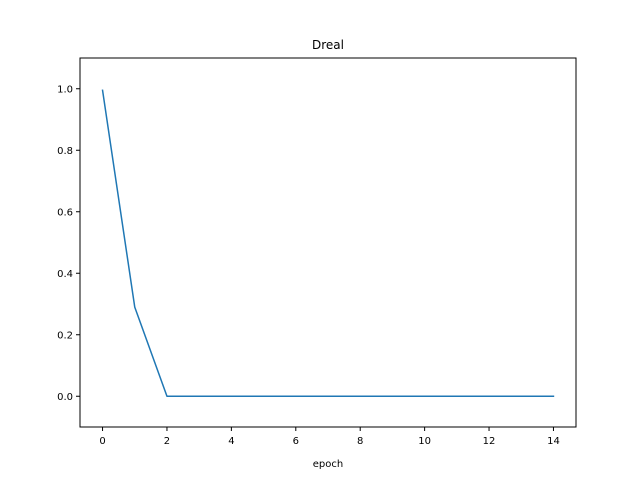  What do you see at coordinates (231, 441) in the screenshot?
I see `x-tick-label: 4` at bounding box center [231, 441].